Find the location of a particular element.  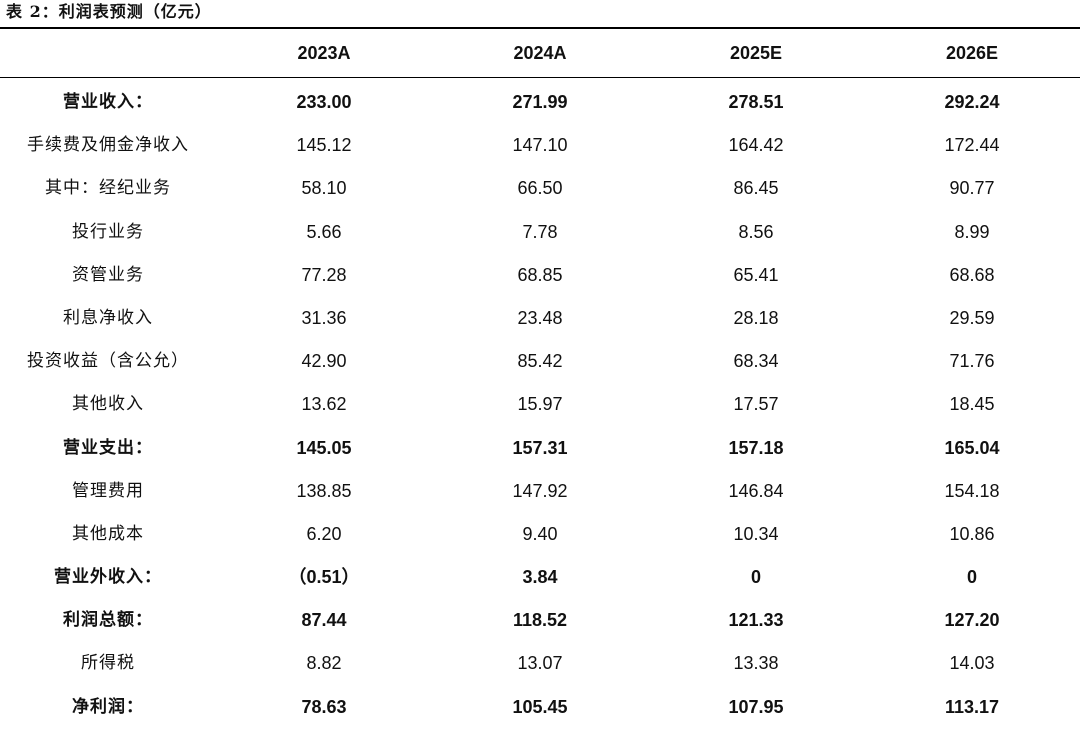

header-cell-2025e: 2025E is located at coordinates (756, 53).